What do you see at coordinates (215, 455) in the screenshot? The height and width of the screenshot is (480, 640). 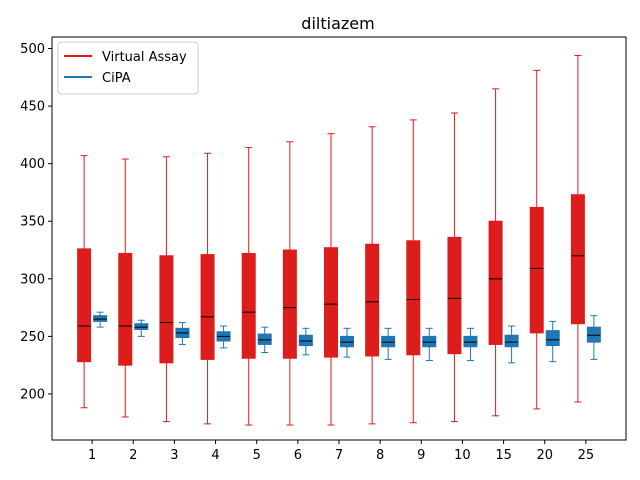 I see `x-tick-label: 4` at bounding box center [215, 455].